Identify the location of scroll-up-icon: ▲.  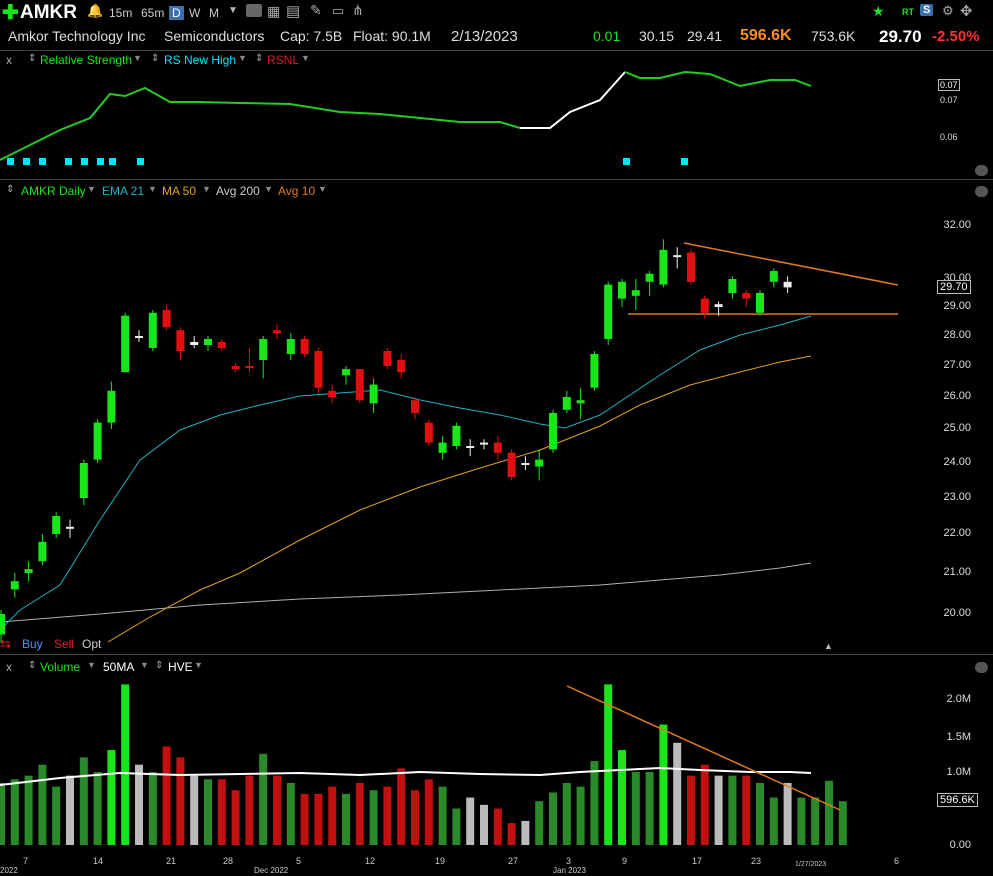
(828, 646).